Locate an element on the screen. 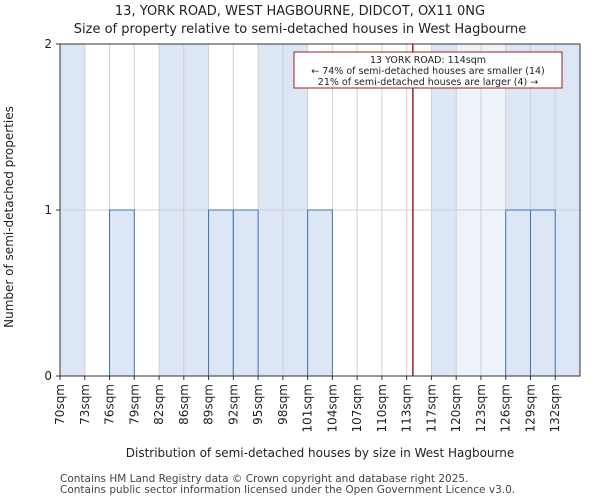 This screenshot has width=600, height=500. x-tick-label: 132sqm is located at coordinates (555, 408).